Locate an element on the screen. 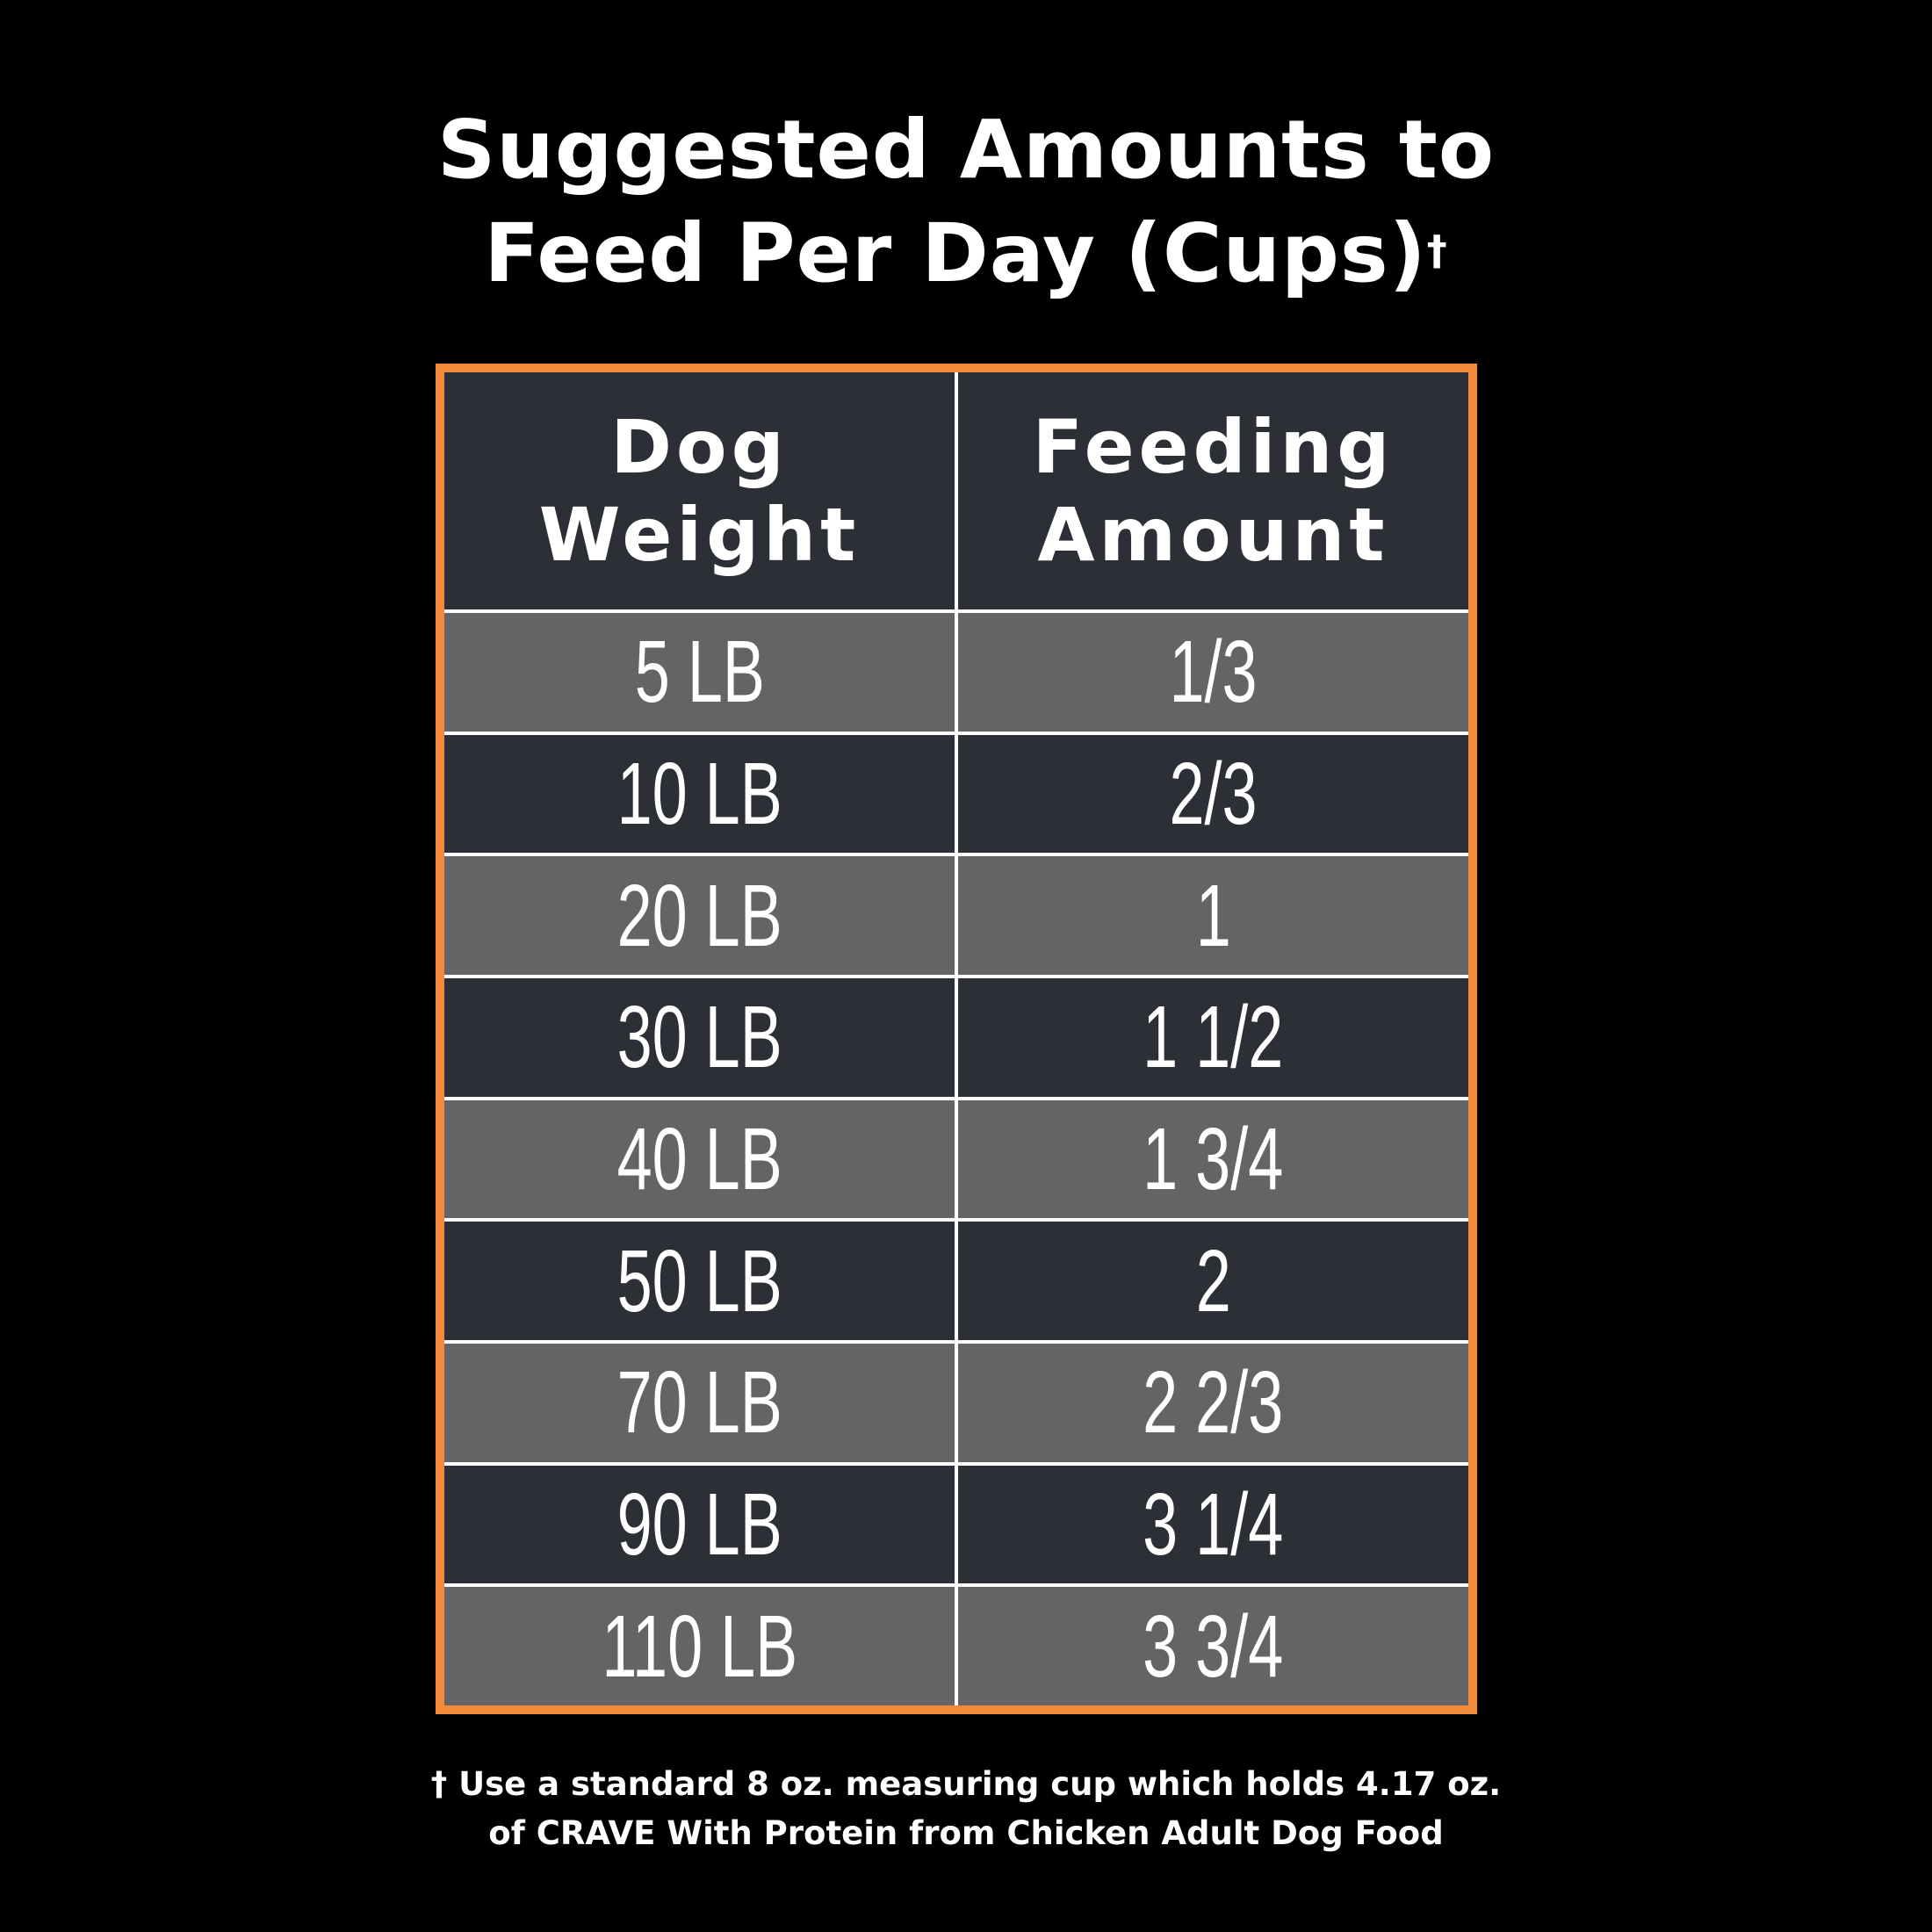 This screenshot has height=1932, width=1932. header-dog-weight: Dog Weight is located at coordinates (701, 492).